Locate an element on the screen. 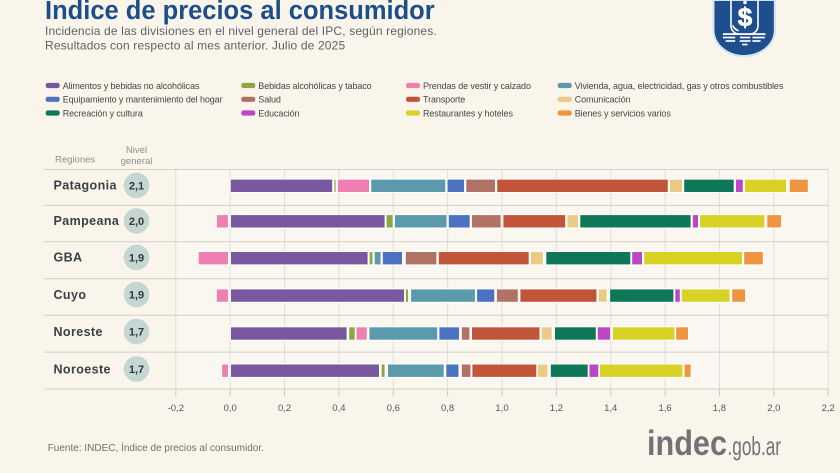 This screenshot has width=840, height=473. svg-text: Comunicación is located at coordinates (603, 100).